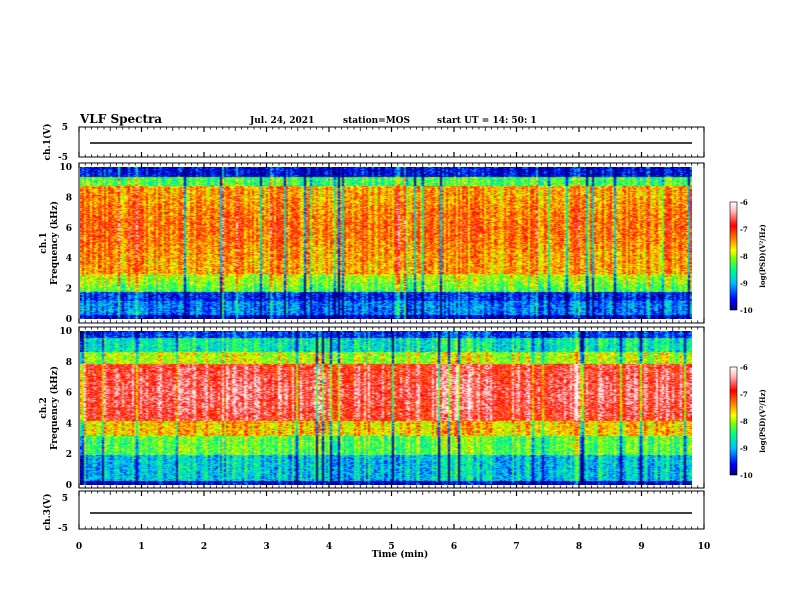 Image resolution: width=792 pixels, height=612 pixels. I want to click on cb1-tick-m10: -10, so click(746, 310).